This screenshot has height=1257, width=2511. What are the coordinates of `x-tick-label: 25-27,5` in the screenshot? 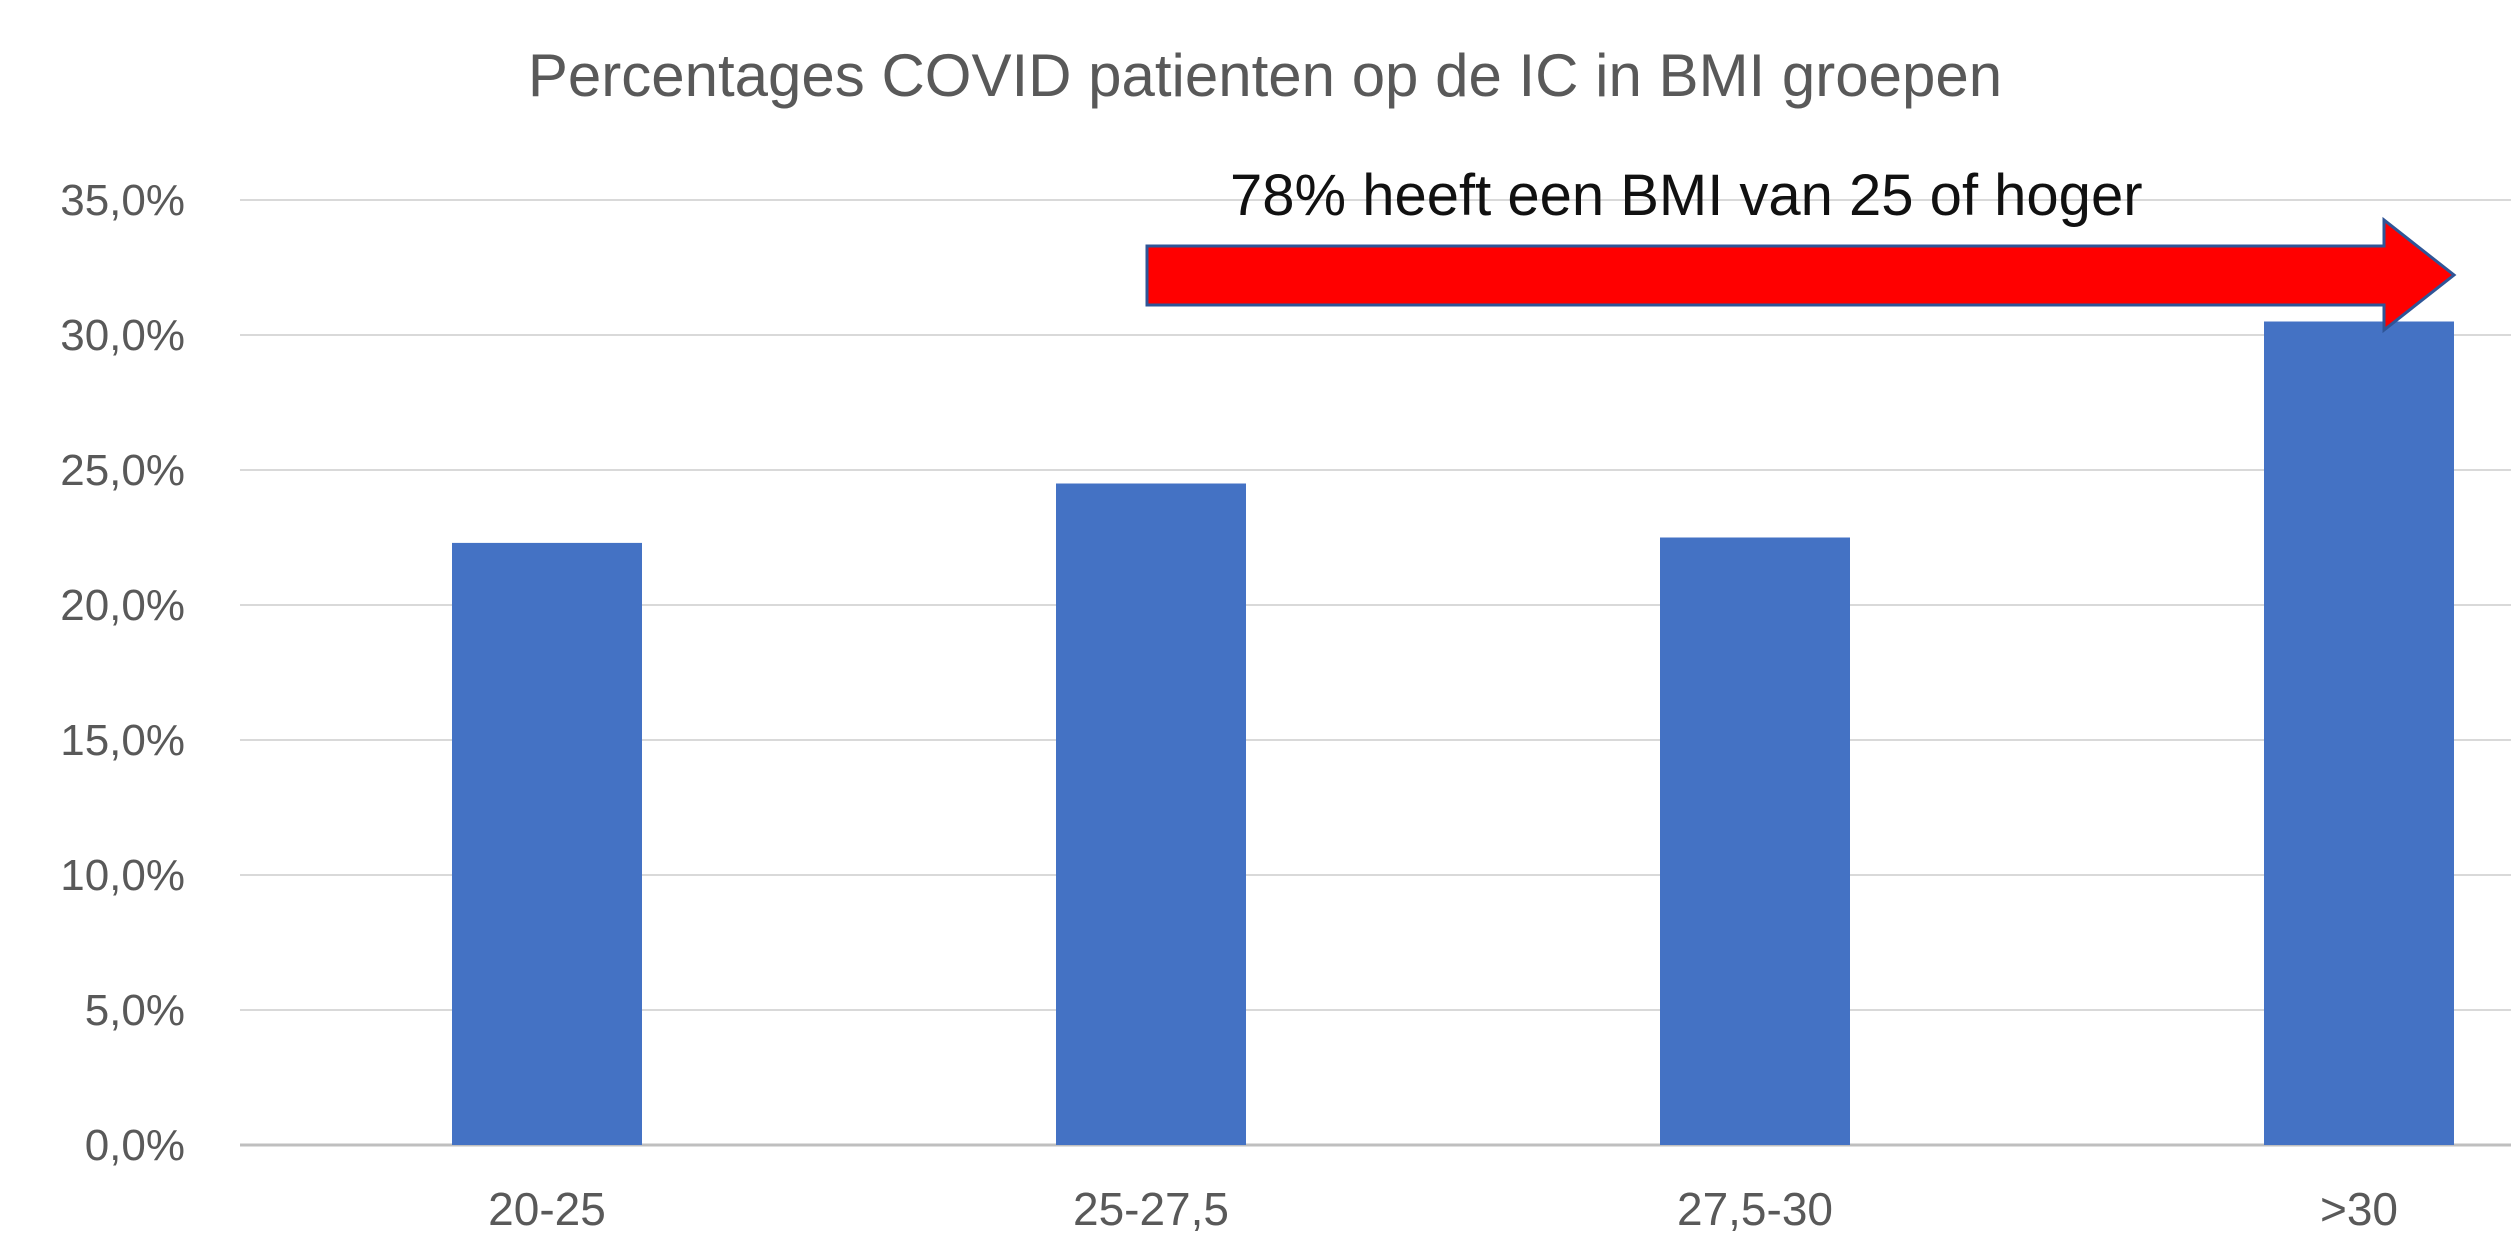 It's located at (1151, 1209).